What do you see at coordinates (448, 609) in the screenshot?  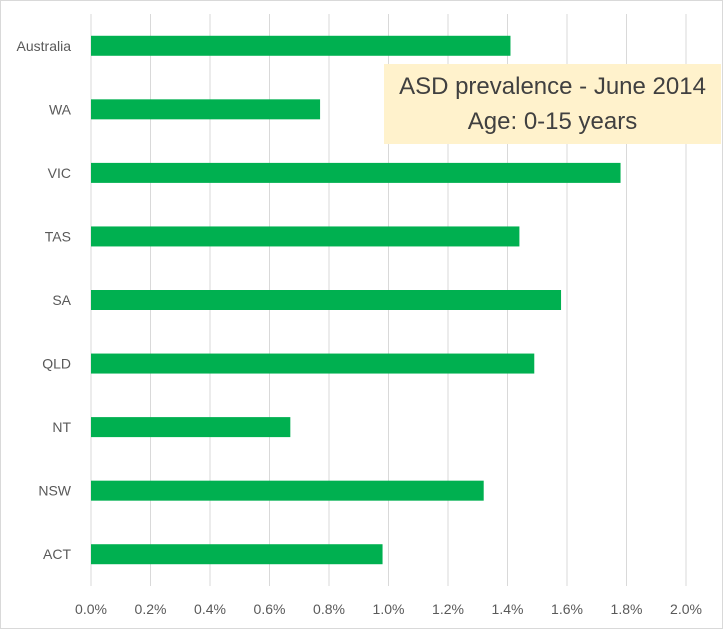 I see `x-tick-label: 1.2%` at bounding box center [448, 609].